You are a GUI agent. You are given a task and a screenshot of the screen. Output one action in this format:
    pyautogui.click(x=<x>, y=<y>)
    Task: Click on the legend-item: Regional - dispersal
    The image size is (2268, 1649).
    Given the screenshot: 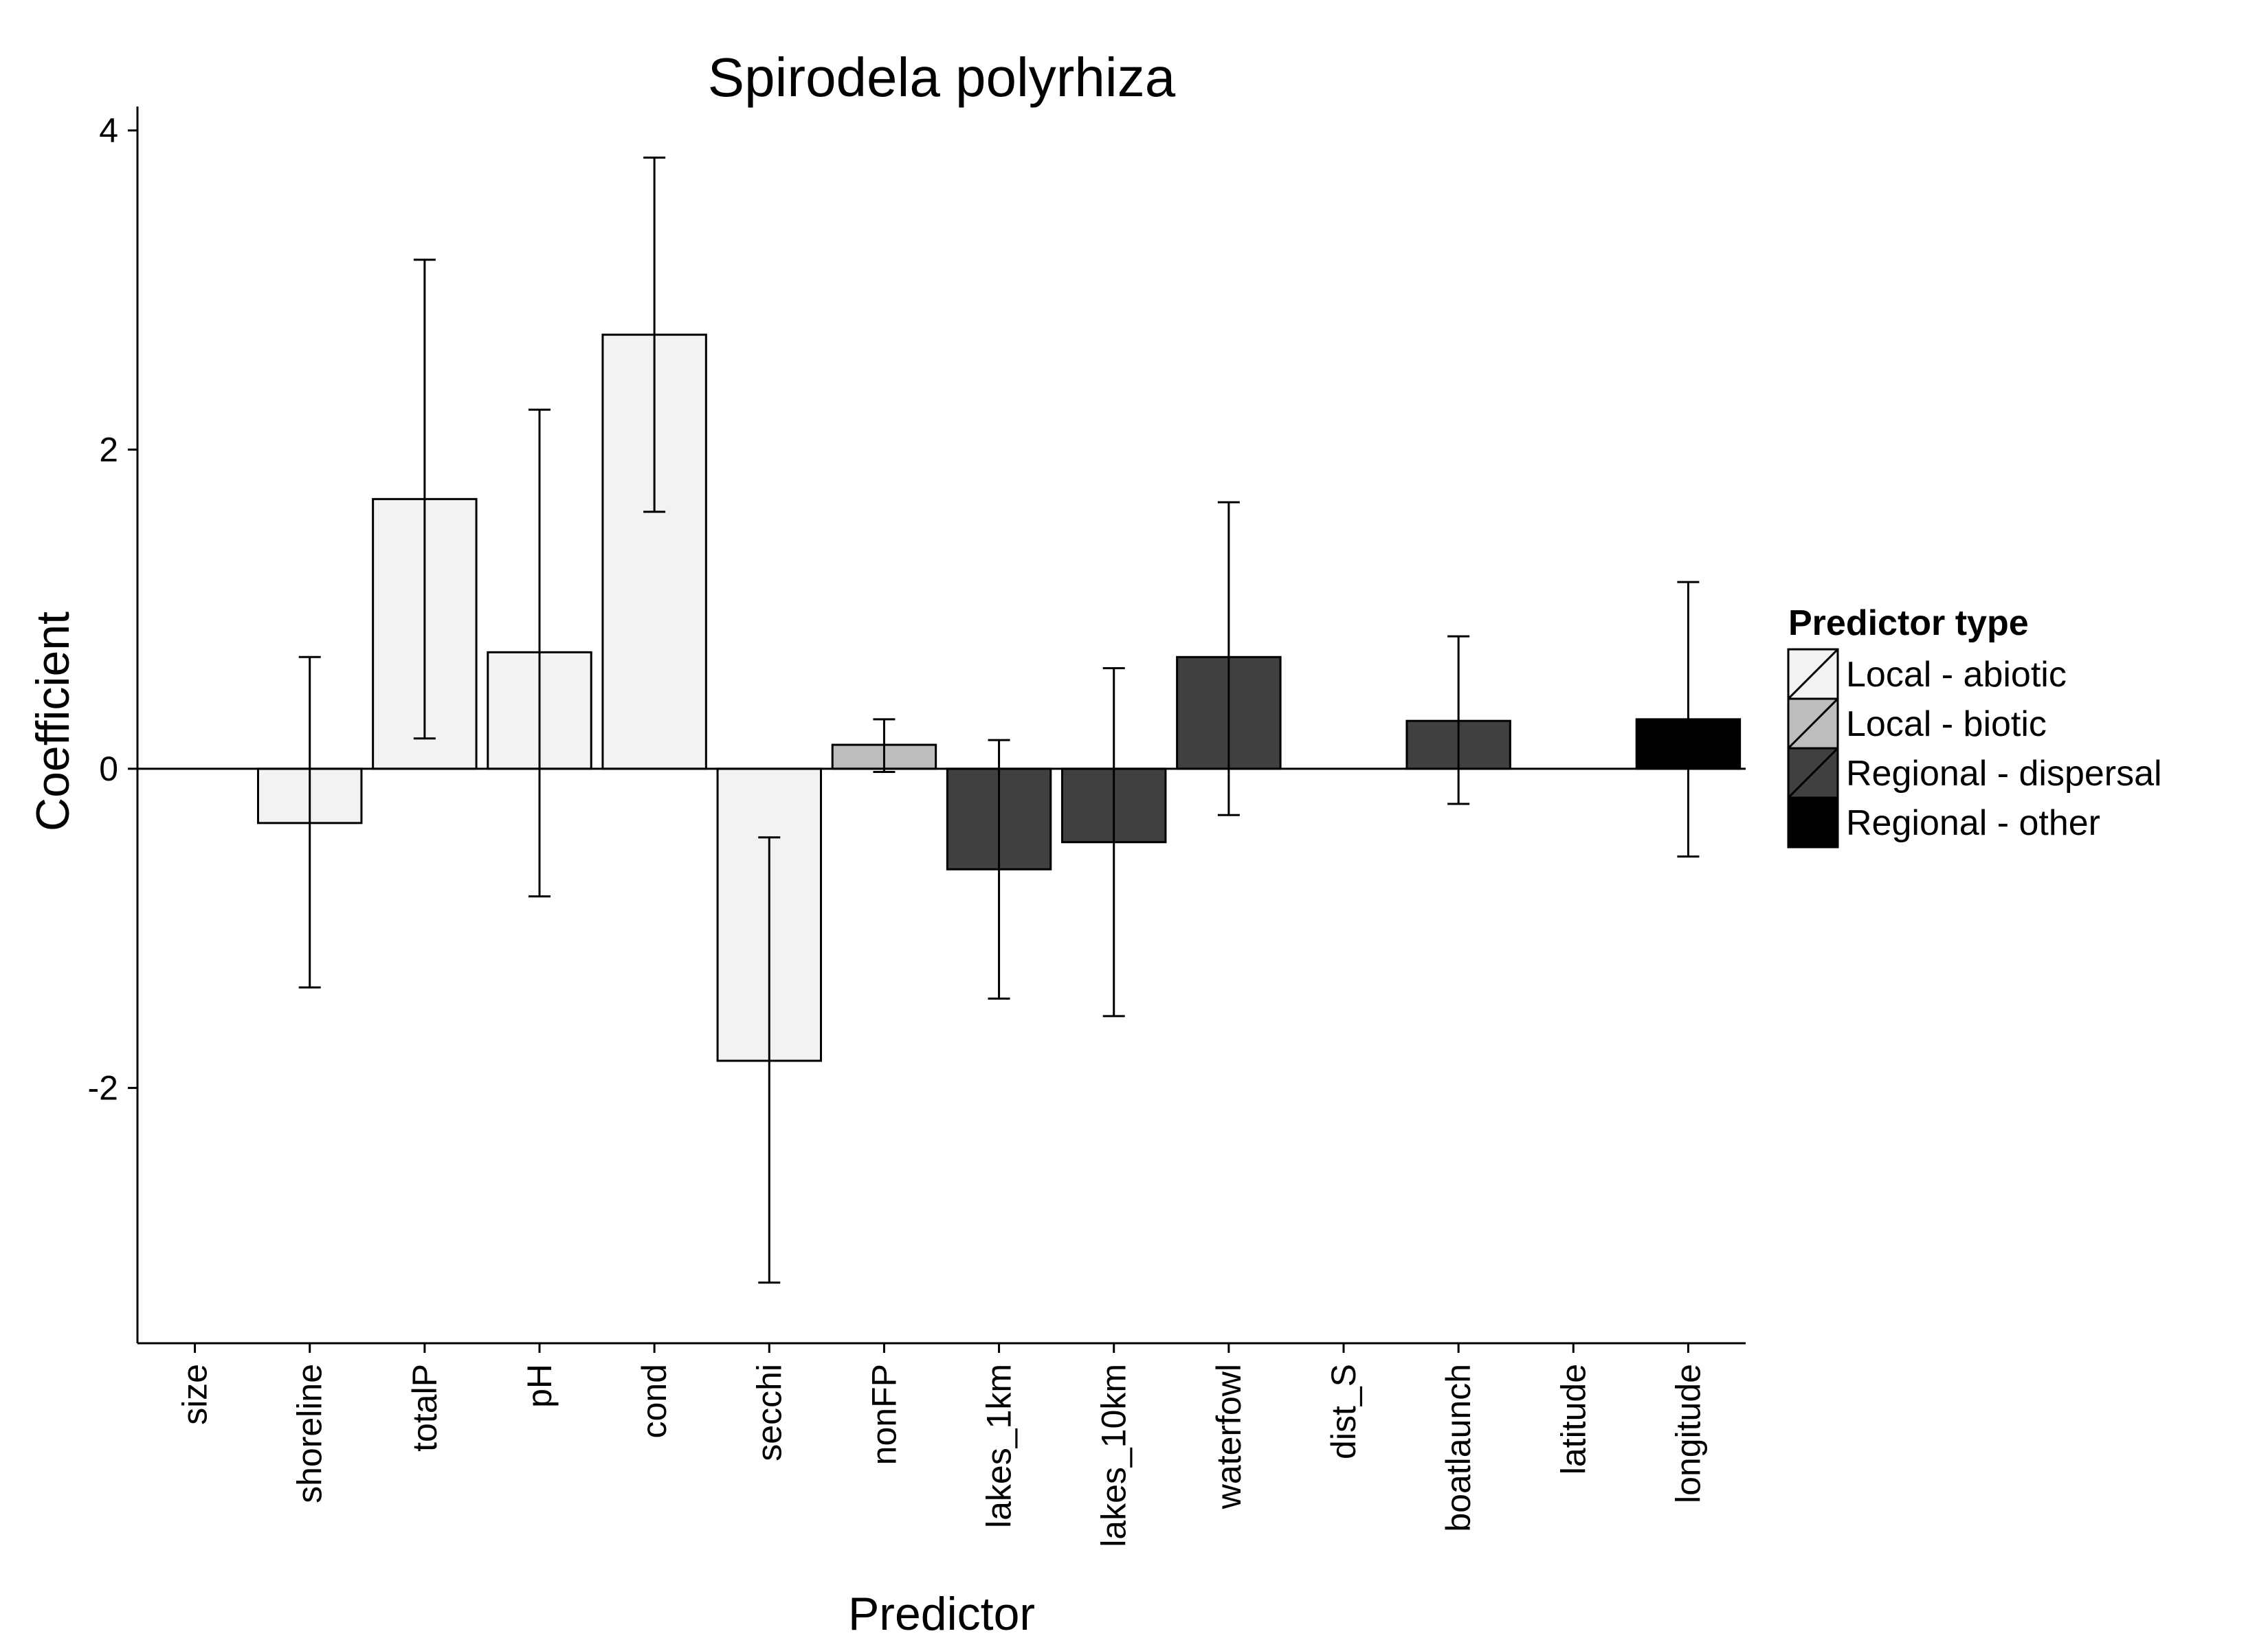 What is the action you would take?
    pyautogui.click(x=1975, y=773)
    